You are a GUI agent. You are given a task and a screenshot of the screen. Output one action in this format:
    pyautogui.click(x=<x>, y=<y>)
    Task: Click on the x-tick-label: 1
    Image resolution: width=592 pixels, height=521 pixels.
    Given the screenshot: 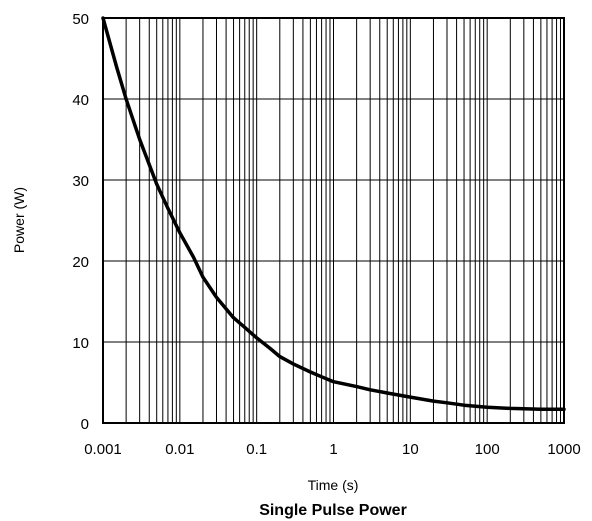 What is the action you would take?
    pyautogui.click(x=333, y=449)
    